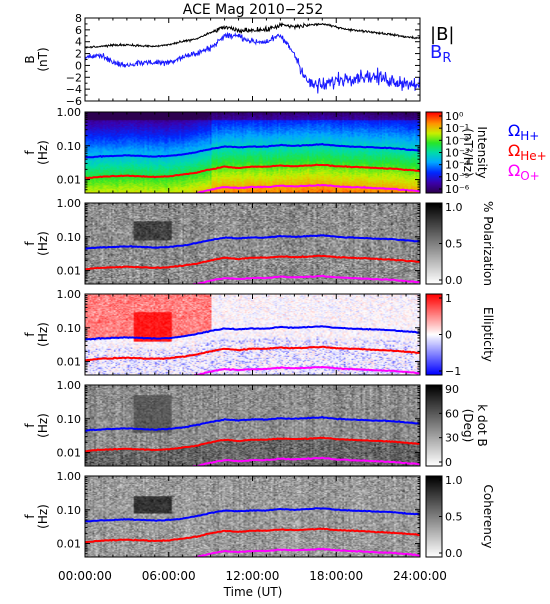 The height and width of the screenshot is (604, 550). Describe the element at coordinates (468, 426) in the screenshot. I see `colorbar-unit: (Deg)` at that location.